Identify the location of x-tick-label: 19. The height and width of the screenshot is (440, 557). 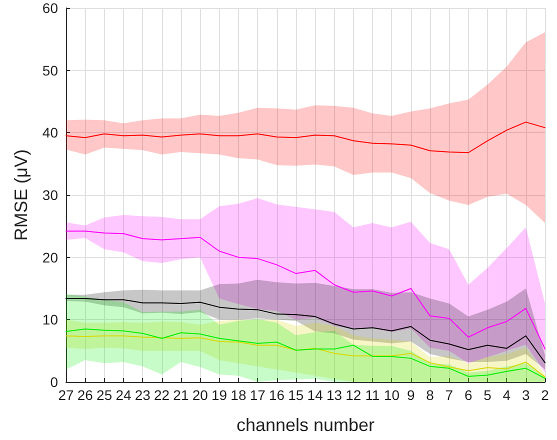
(219, 395).